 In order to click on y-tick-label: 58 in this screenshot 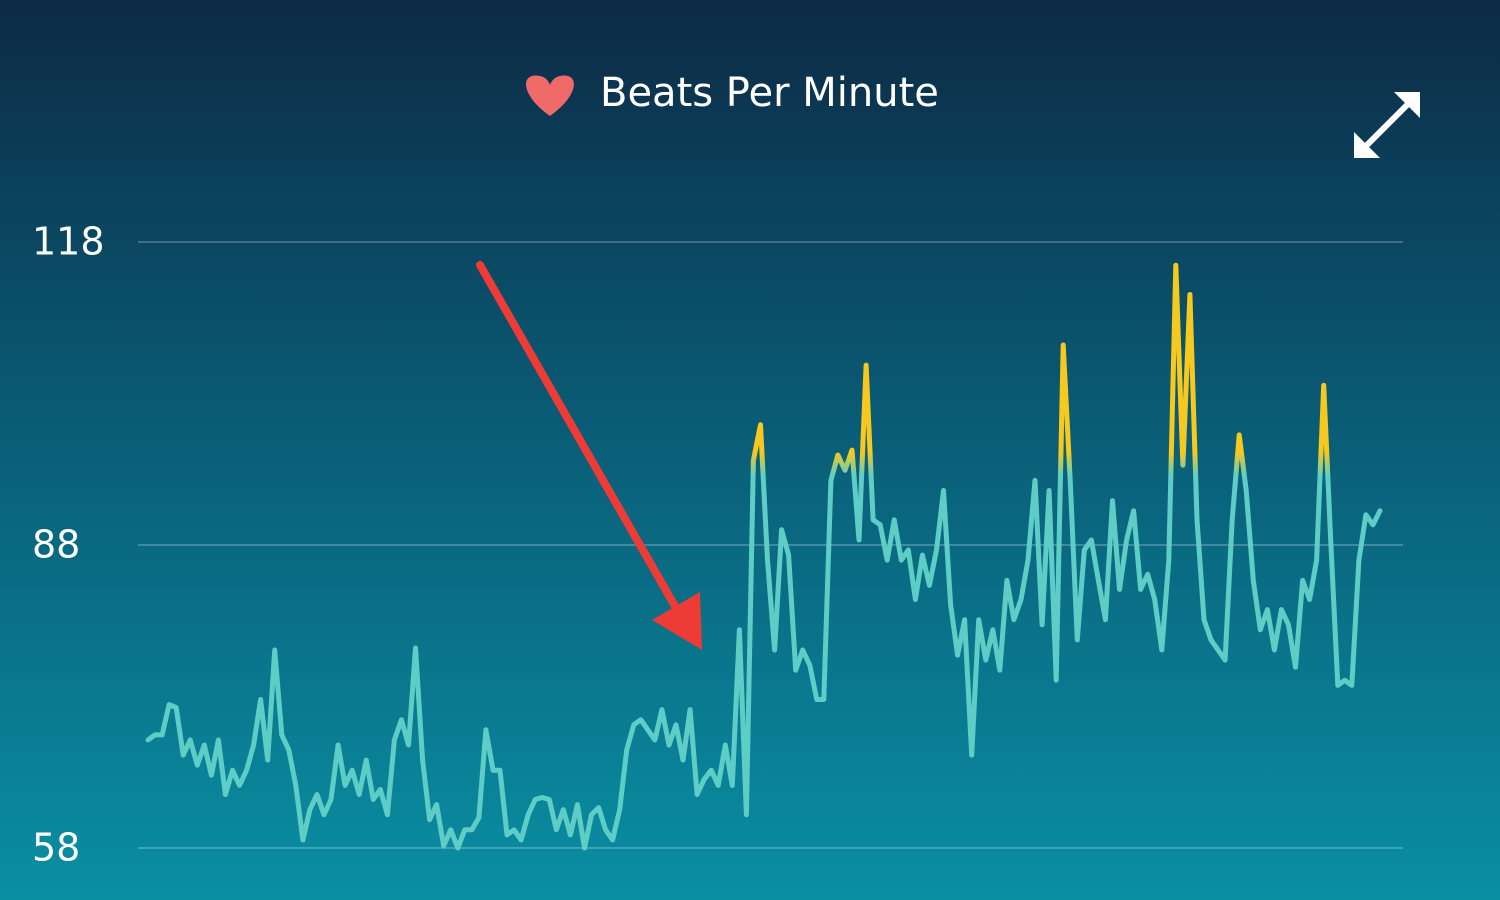, I will do `click(56, 848)`.